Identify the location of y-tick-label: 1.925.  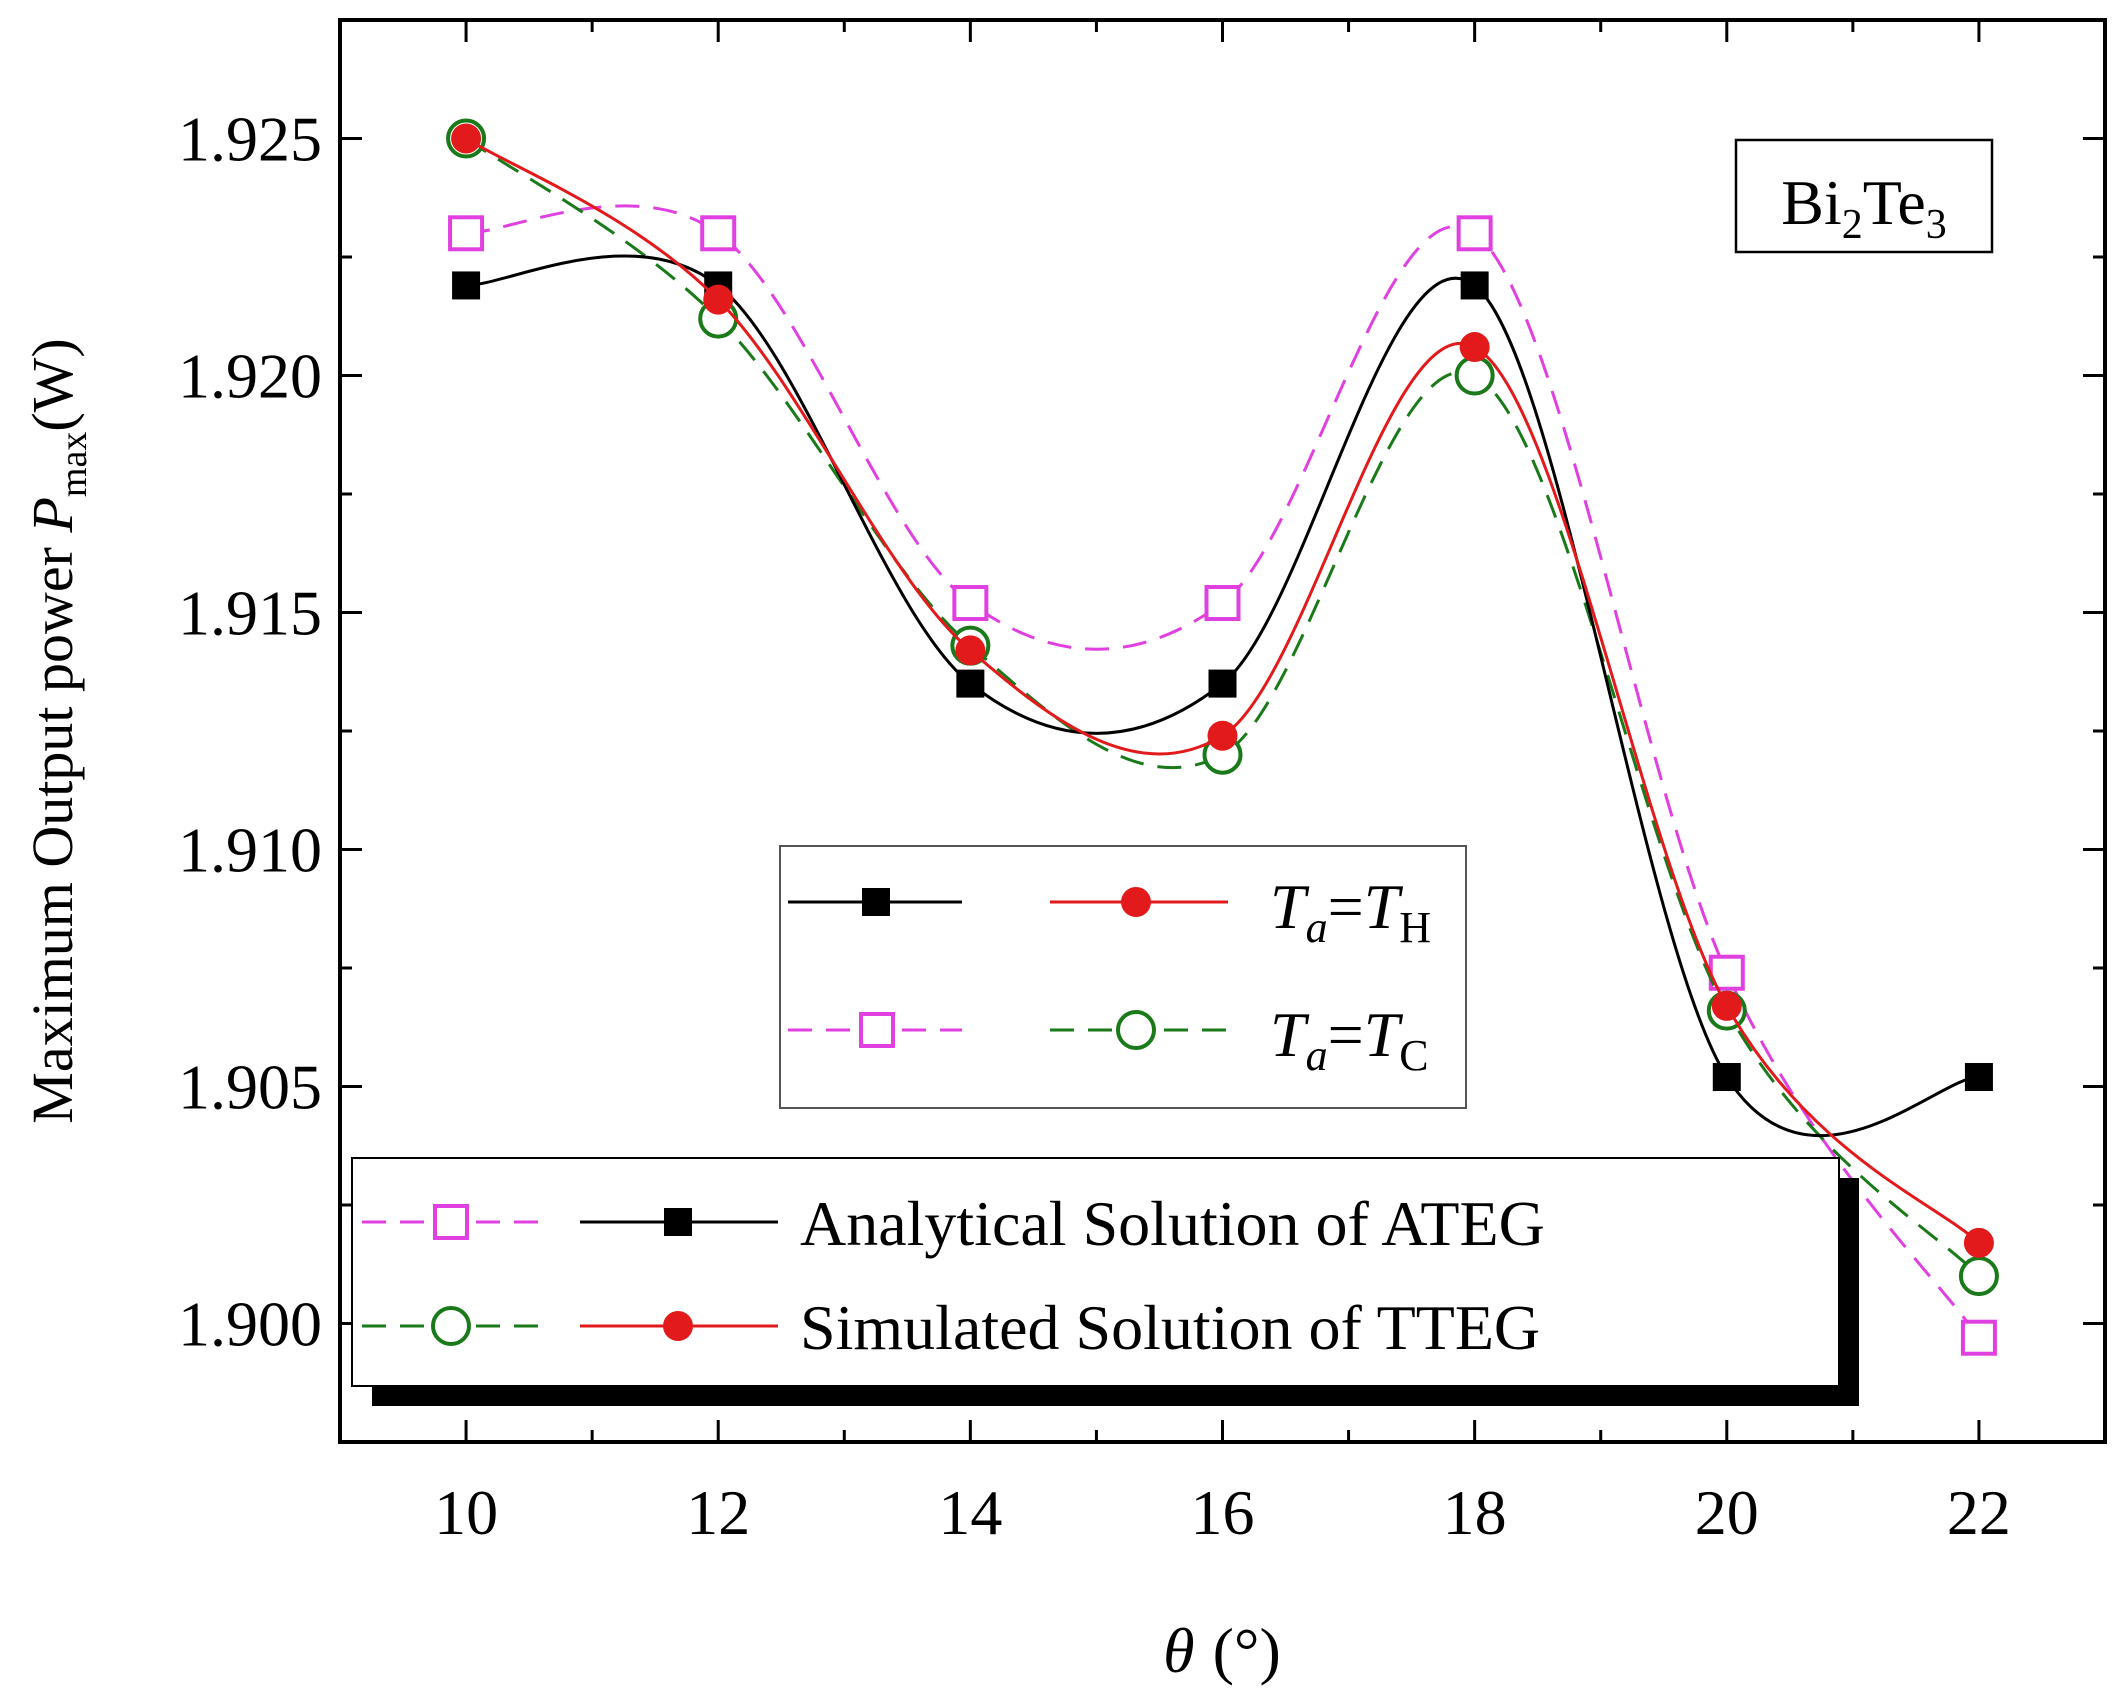
(250, 139).